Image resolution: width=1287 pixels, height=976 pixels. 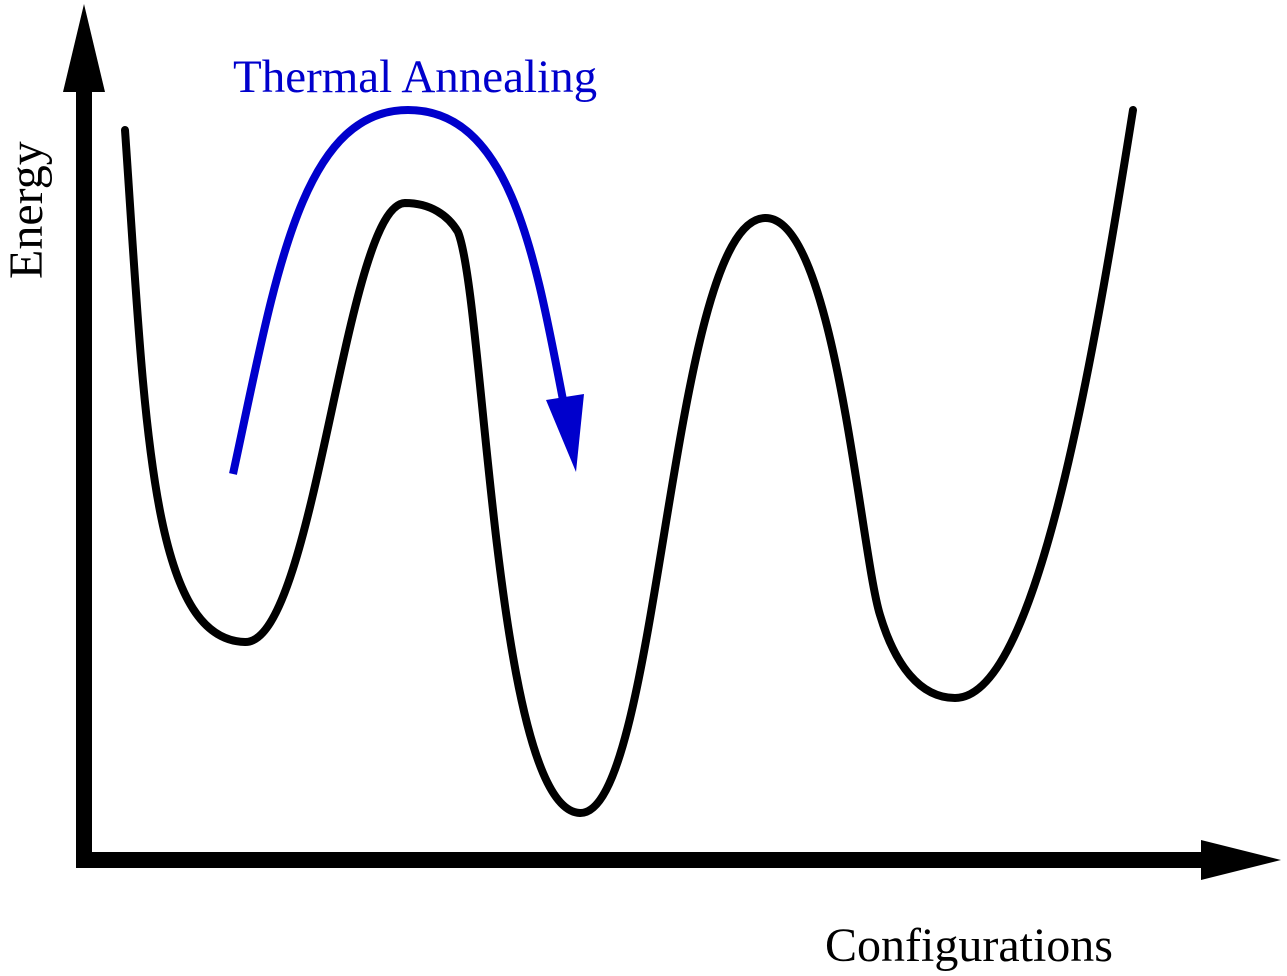 What do you see at coordinates (565, 433) in the screenshot?
I see `annealing-arrowhead` at bounding box center [565, 433].